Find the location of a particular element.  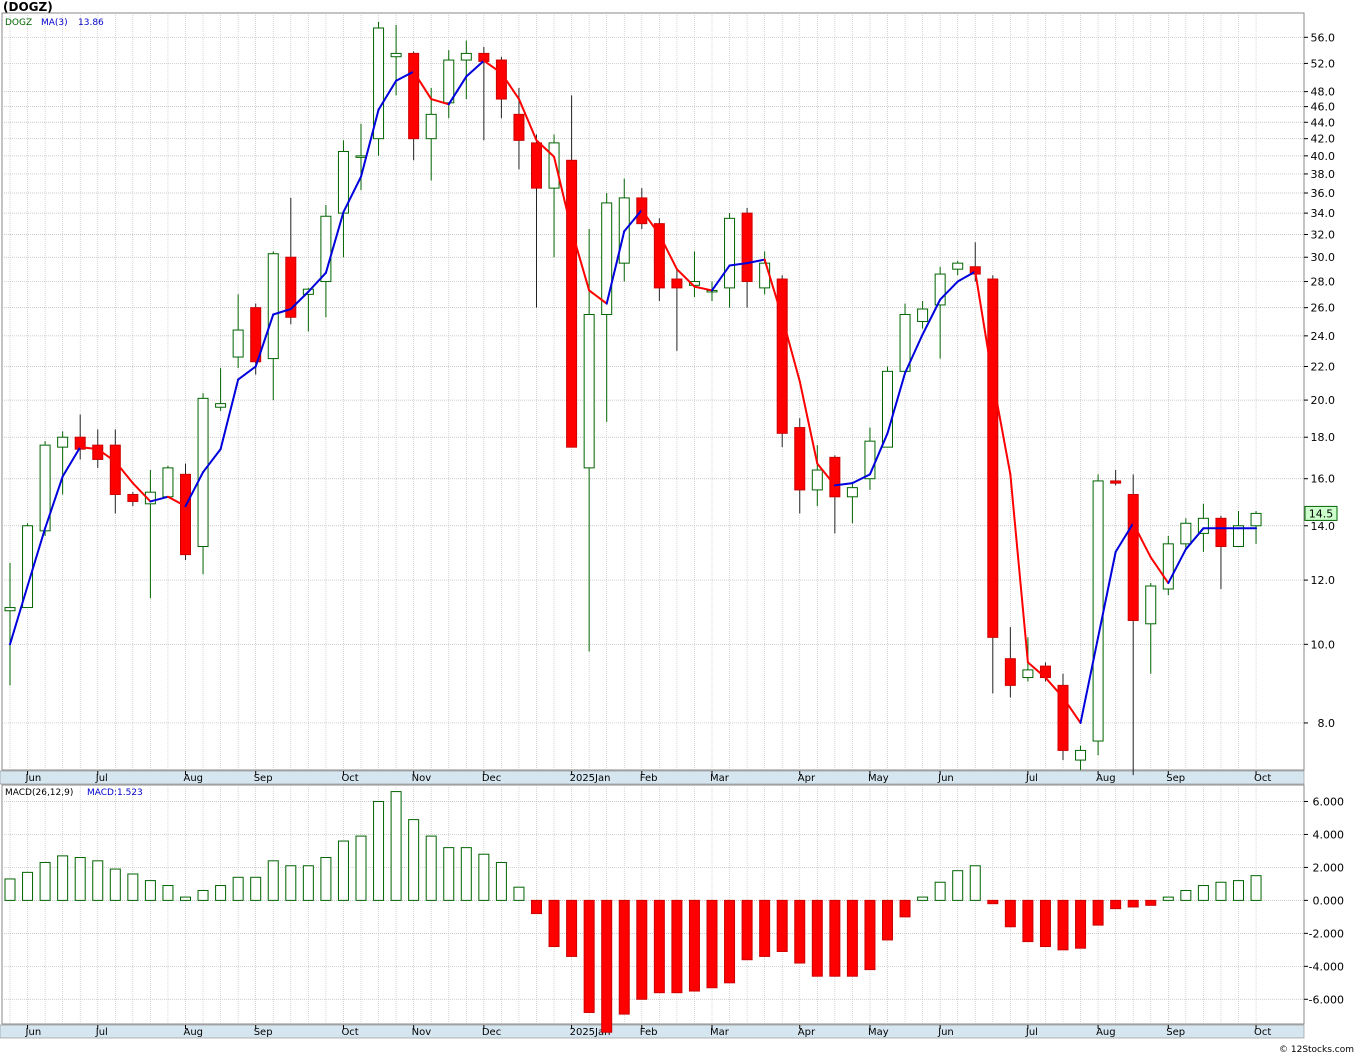

month-label: Jul is located at coordinates (101, 1032).